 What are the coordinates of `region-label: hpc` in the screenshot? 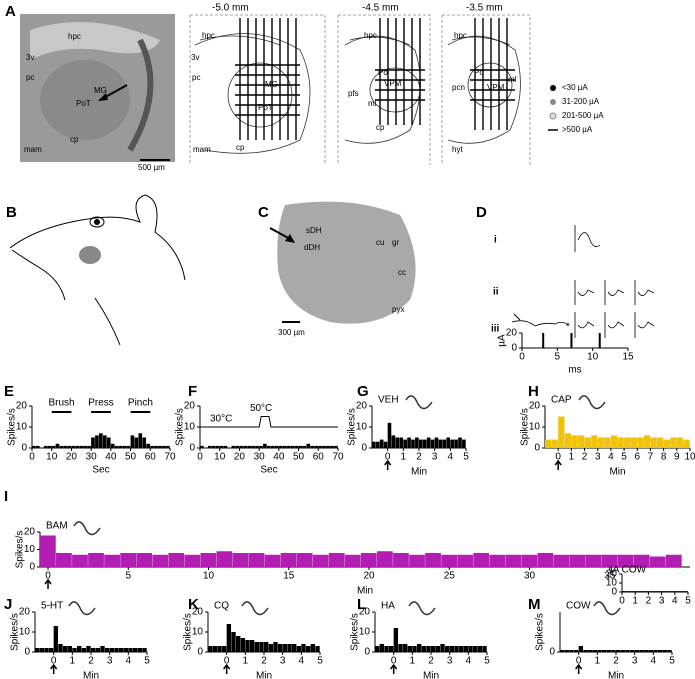 It's located at (208, 35).